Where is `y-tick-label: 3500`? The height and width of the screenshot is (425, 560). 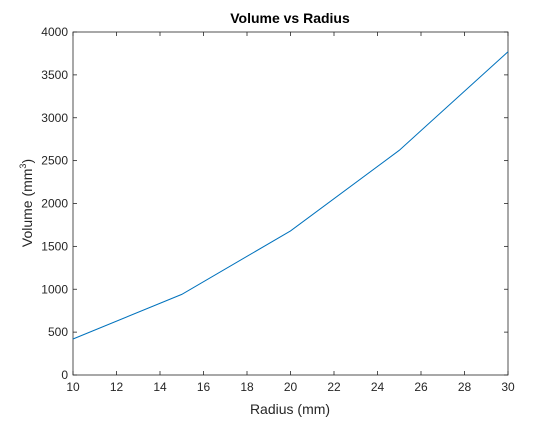
y-tick-label: 3500 is located at coordinates (54, 75).